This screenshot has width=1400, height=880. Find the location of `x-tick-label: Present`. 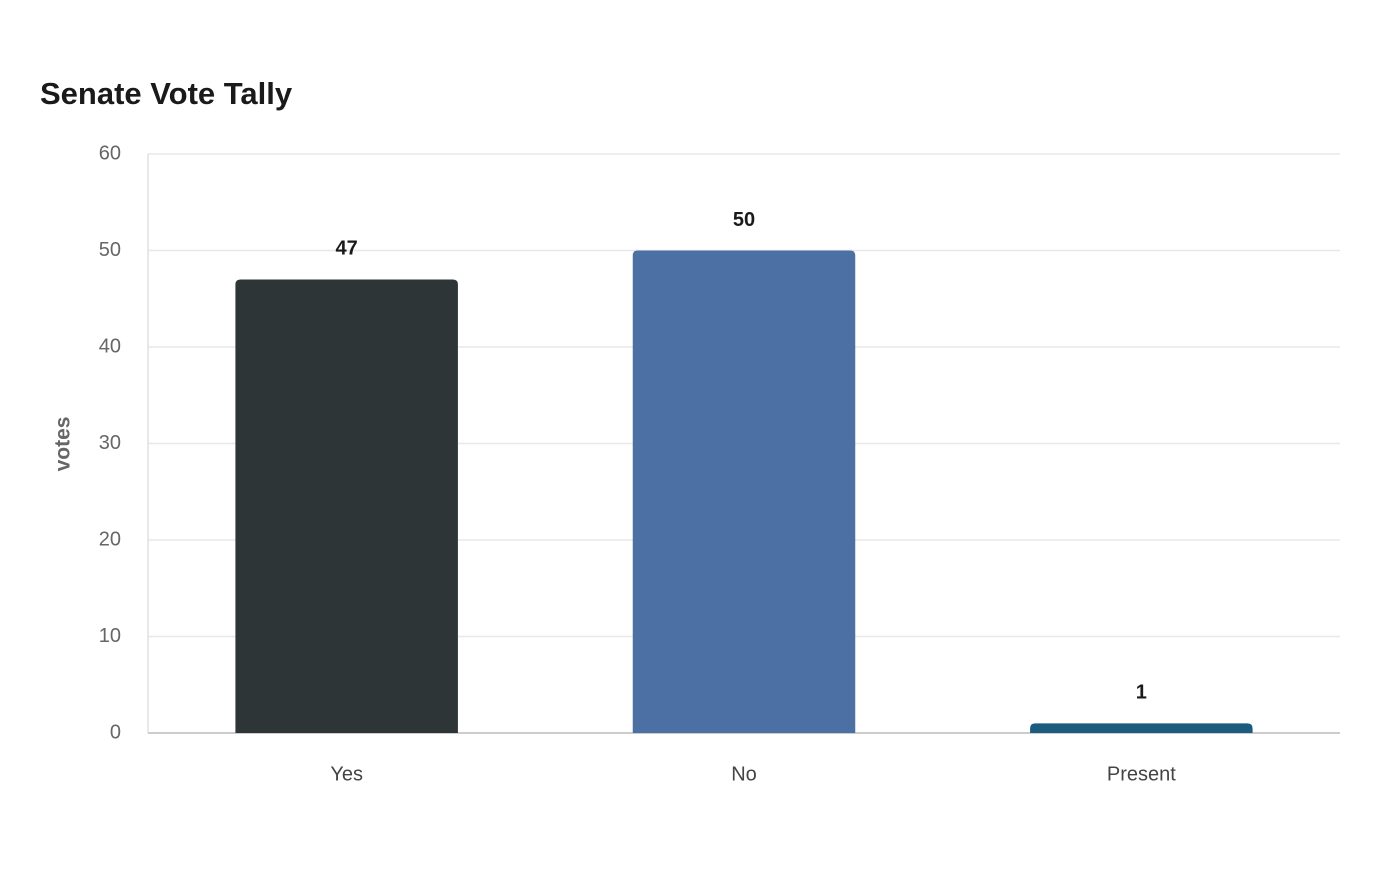

x-tick-label: Present is located at coordinates (1141, 774).